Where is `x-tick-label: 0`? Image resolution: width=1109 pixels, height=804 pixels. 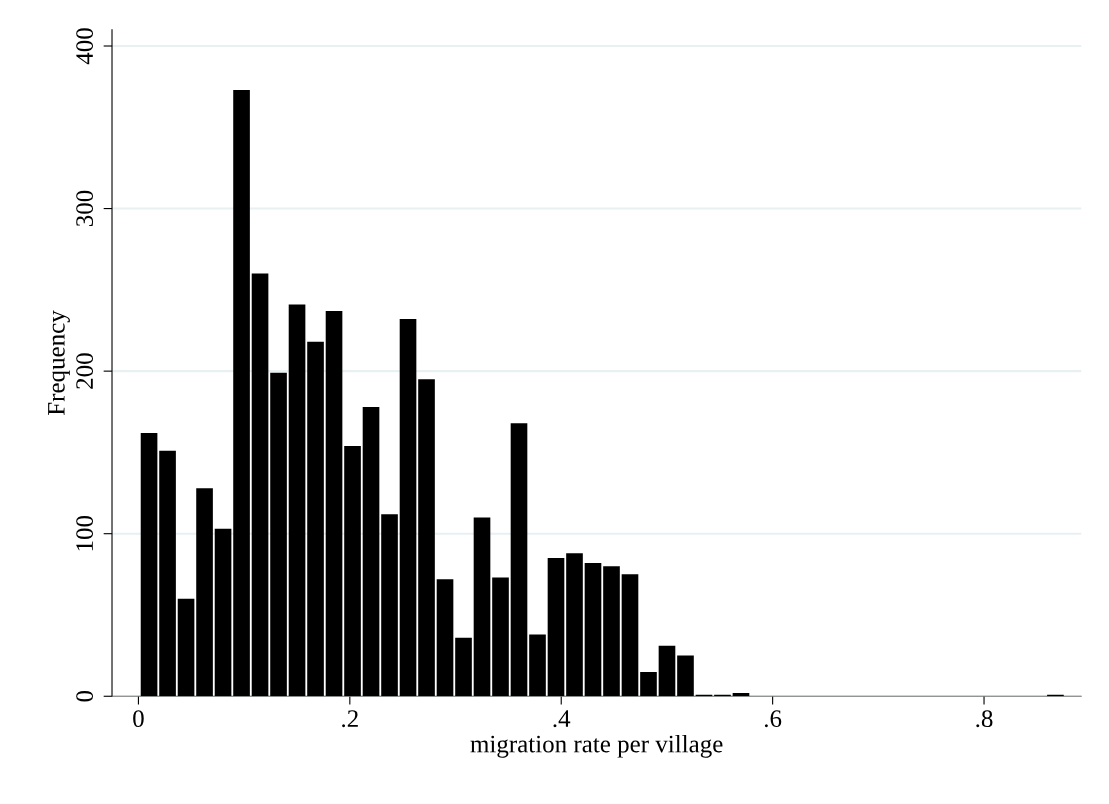 x-tick-label: 0 is located at coordinates (138, 719).